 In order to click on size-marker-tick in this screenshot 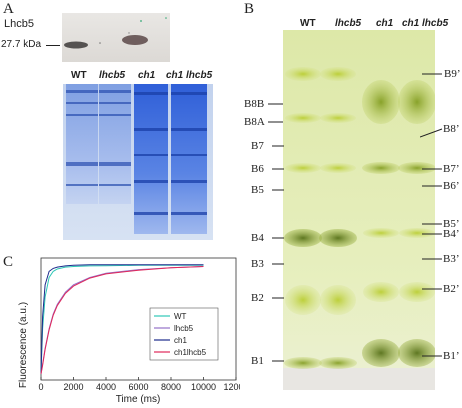, I will do `click(53, 45)`.